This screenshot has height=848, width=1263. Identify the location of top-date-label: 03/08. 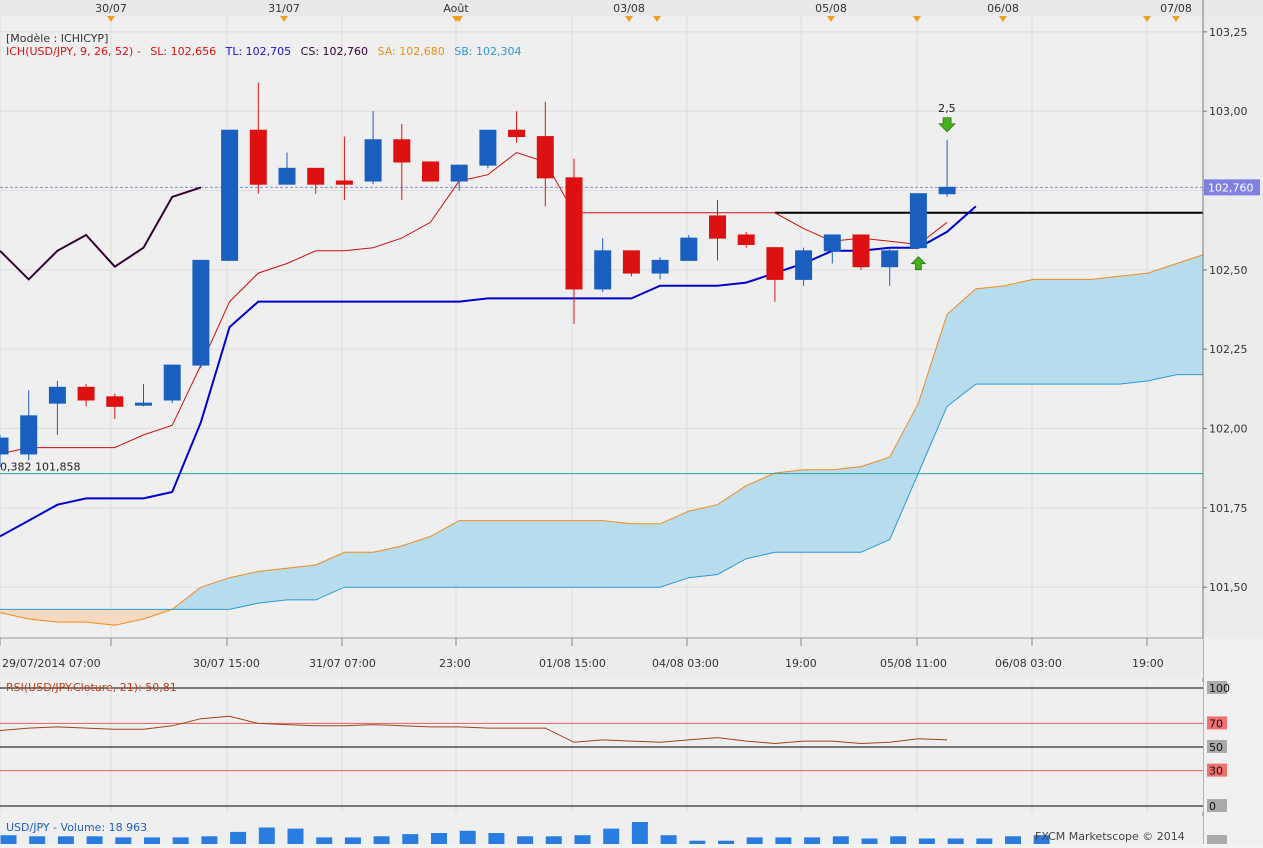
(629, 8).